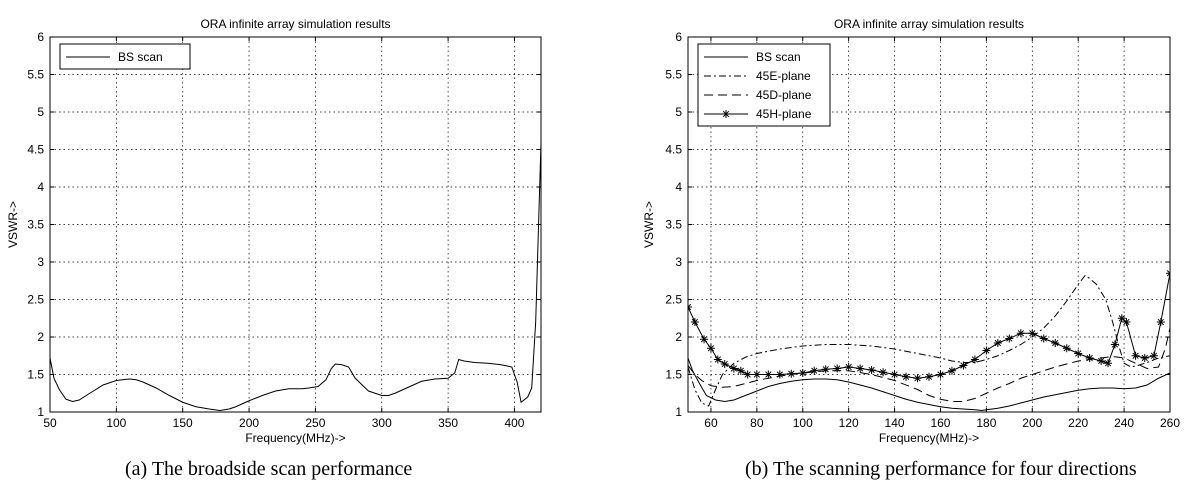 This screenshot has width=1189, height=494. Describe the element at coordinates (929, 24) in the screenshot. I see `chart-title: ORA infinite array simulation results` at that location.